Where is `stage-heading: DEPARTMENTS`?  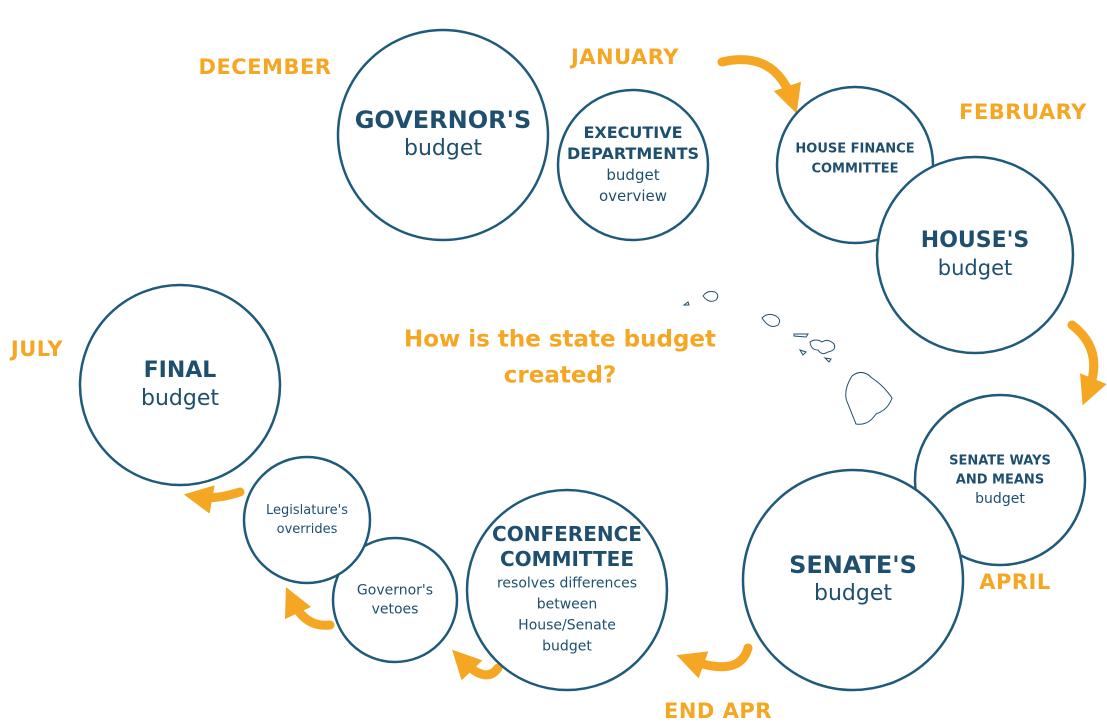 stage-heading: DEPARTMENTS is located at coordinates (633, 153).